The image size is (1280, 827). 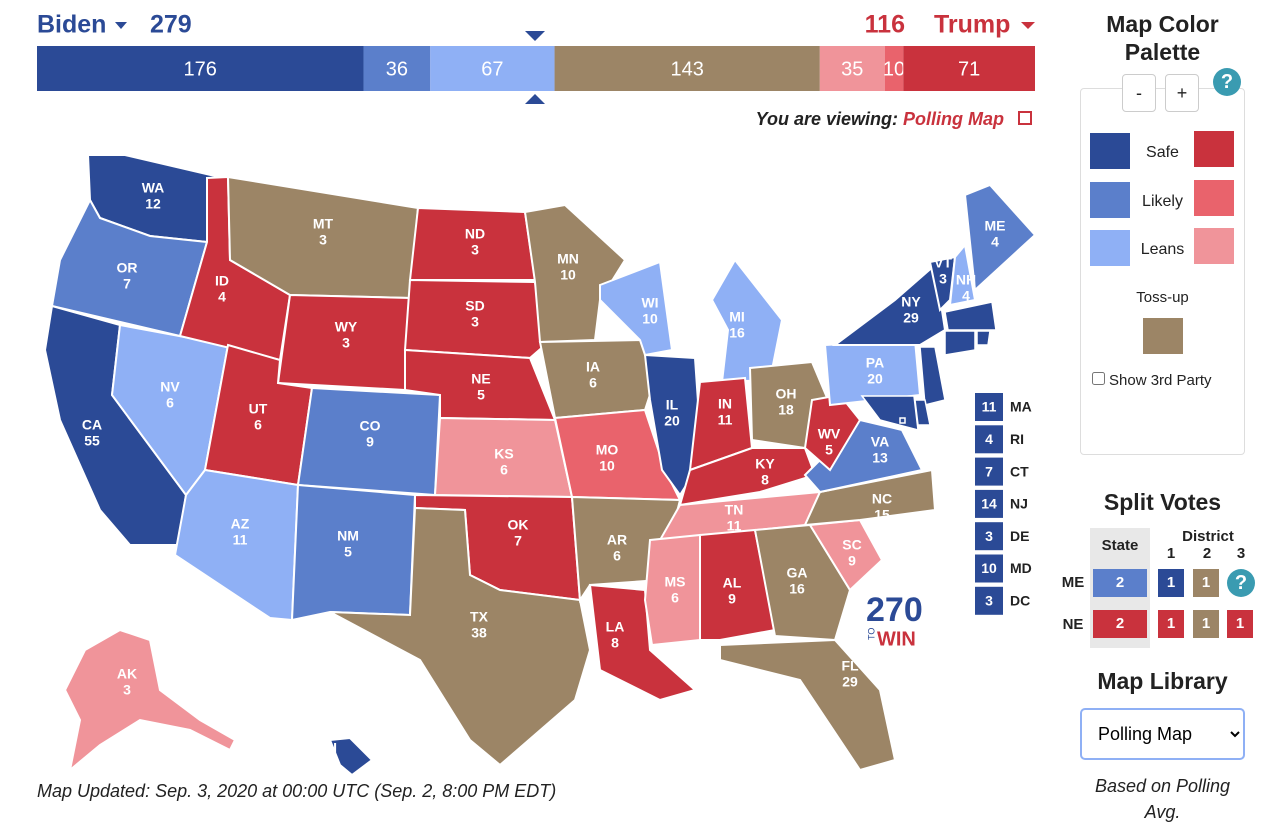 What do you see at coordinates (827, 119) in the screenshot?
I see `viewing-label: You are viewing:` at bounding box center [827, 119].